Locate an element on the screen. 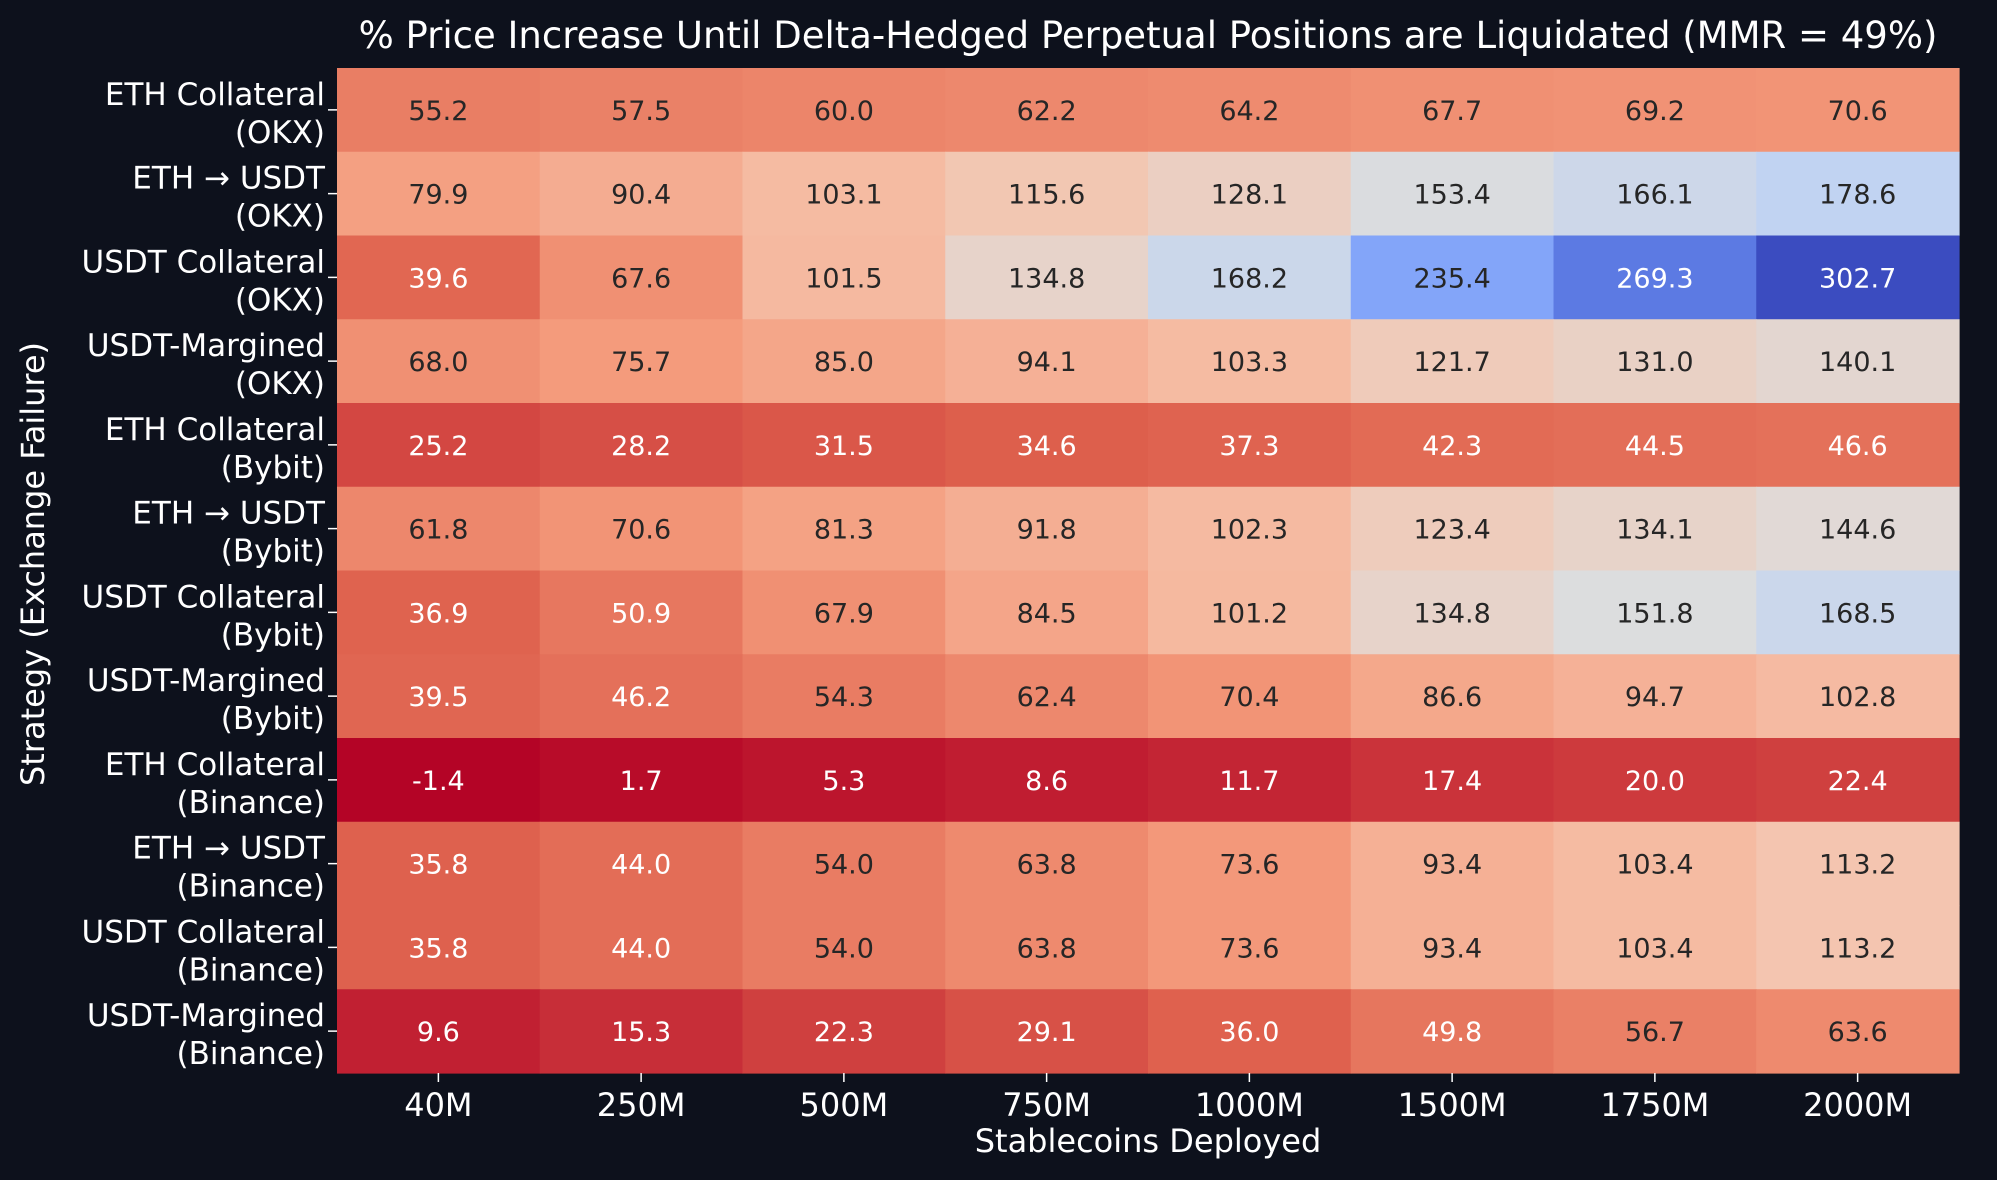 The height and width of the screenshot is (1180, 1997). cell-value-label: 60.0 is located at coordinates (844, 111).